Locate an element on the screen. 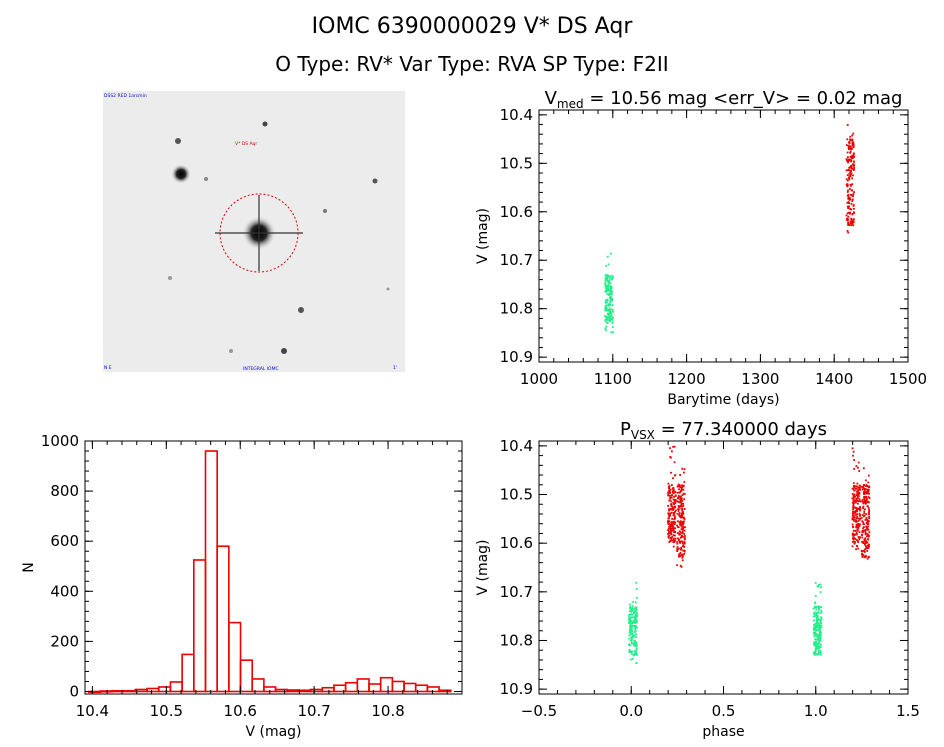 Image resolution: width=944 pixels, height=747 pixels. x-tick-label: −0.5 is located at coordinates (539, 711).